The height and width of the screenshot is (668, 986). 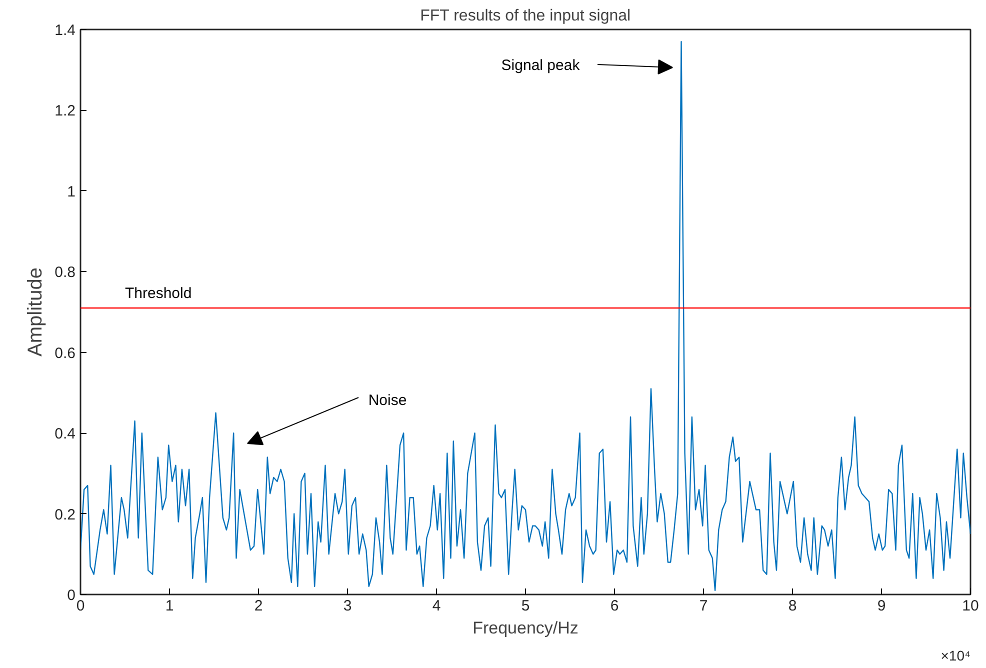 I want to click on y-tick-label: 0.4, so click(x=65, y=434).